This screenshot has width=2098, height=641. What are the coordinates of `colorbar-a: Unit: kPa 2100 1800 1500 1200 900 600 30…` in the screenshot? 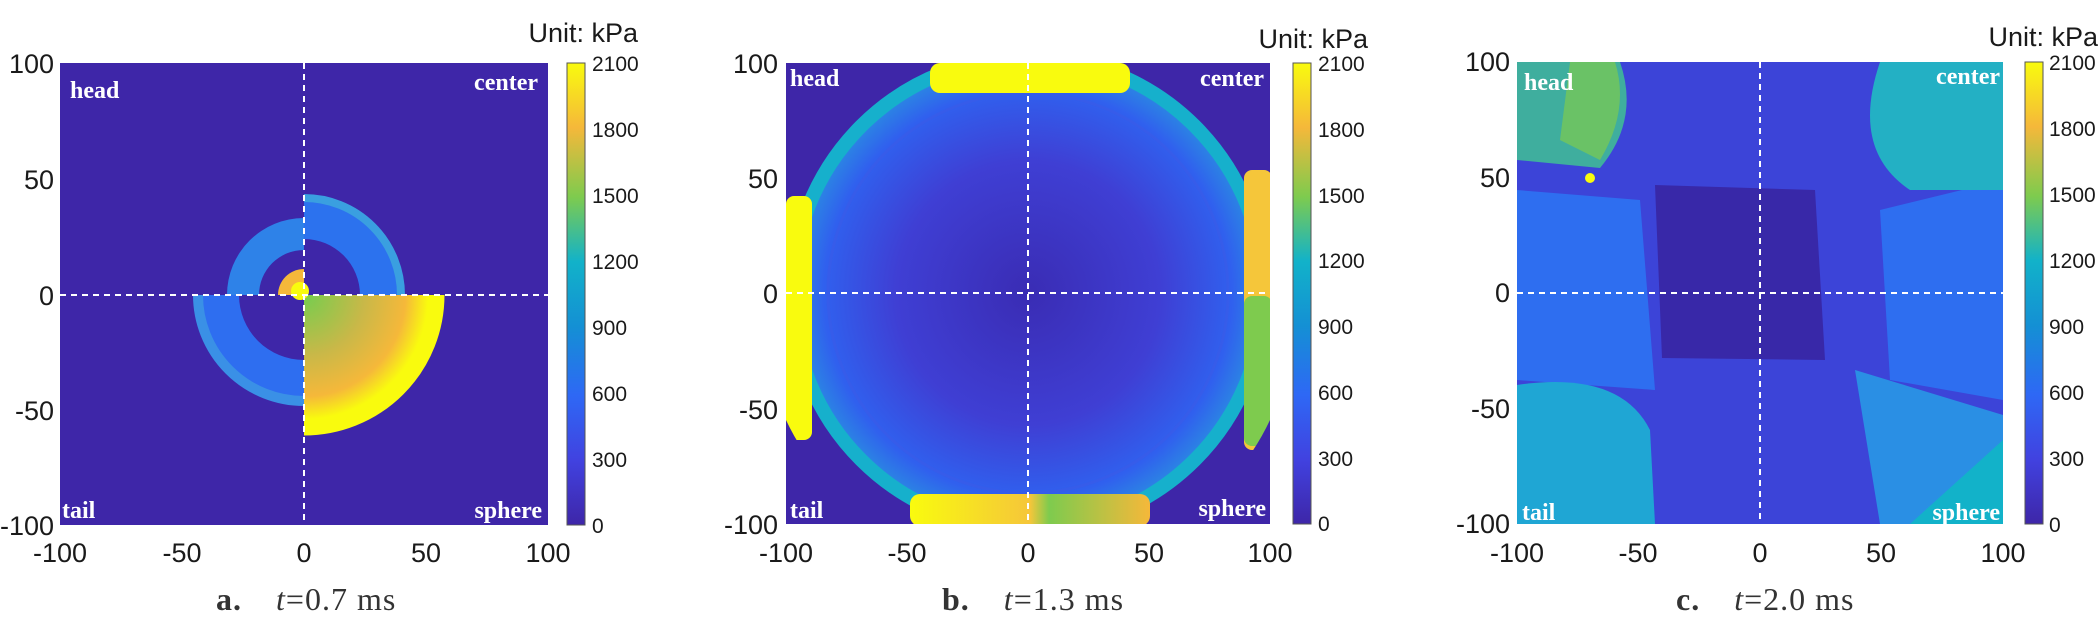 It's located at (583, 278).